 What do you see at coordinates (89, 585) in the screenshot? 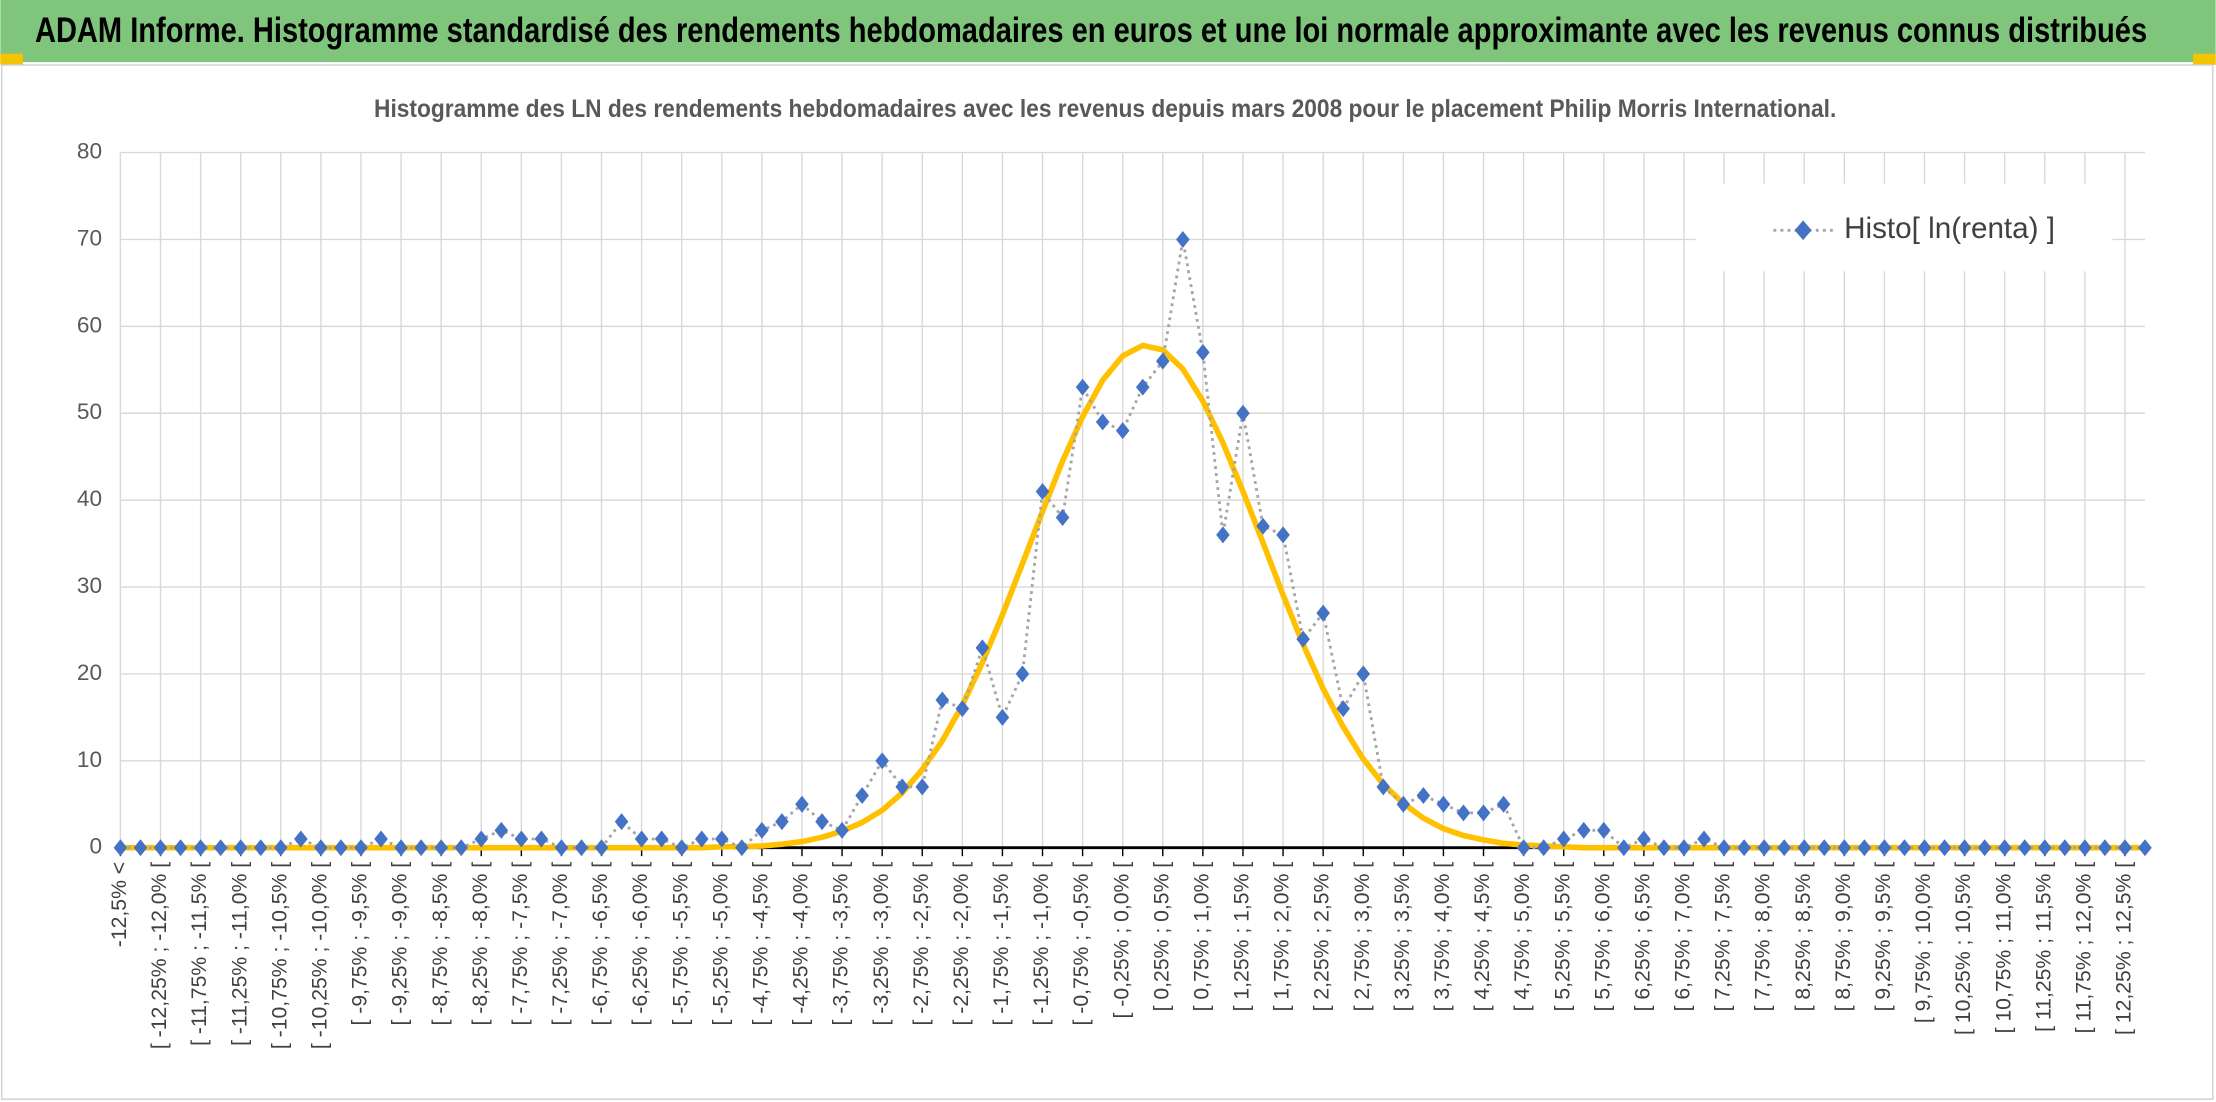
I see `y-tick-label: 30` at bounding box center [89, 585].